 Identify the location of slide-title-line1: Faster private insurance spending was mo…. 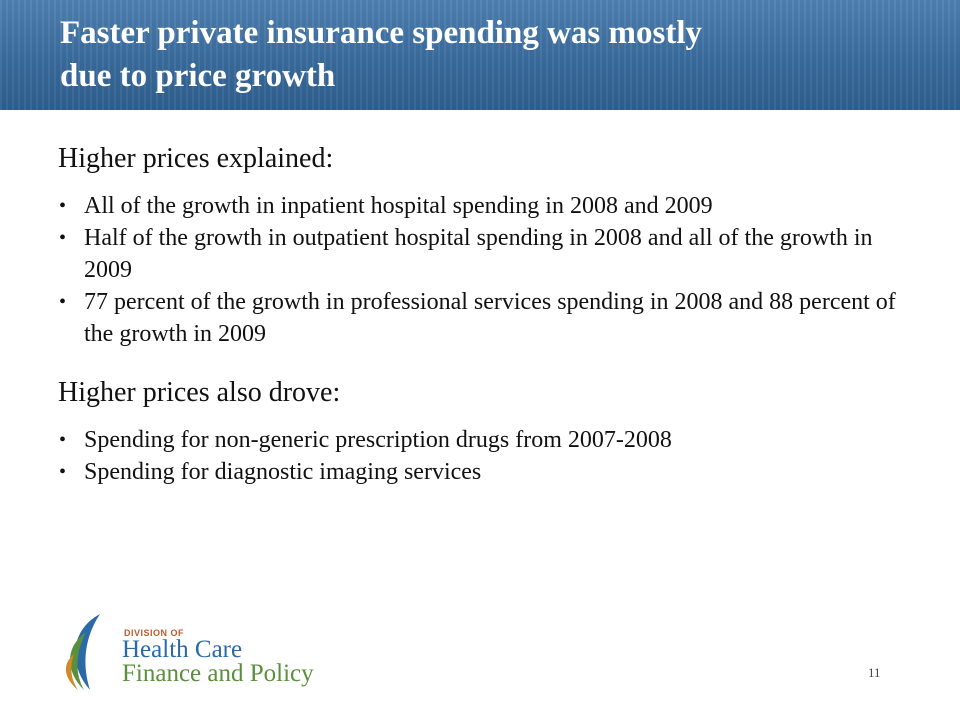
(381, 33).